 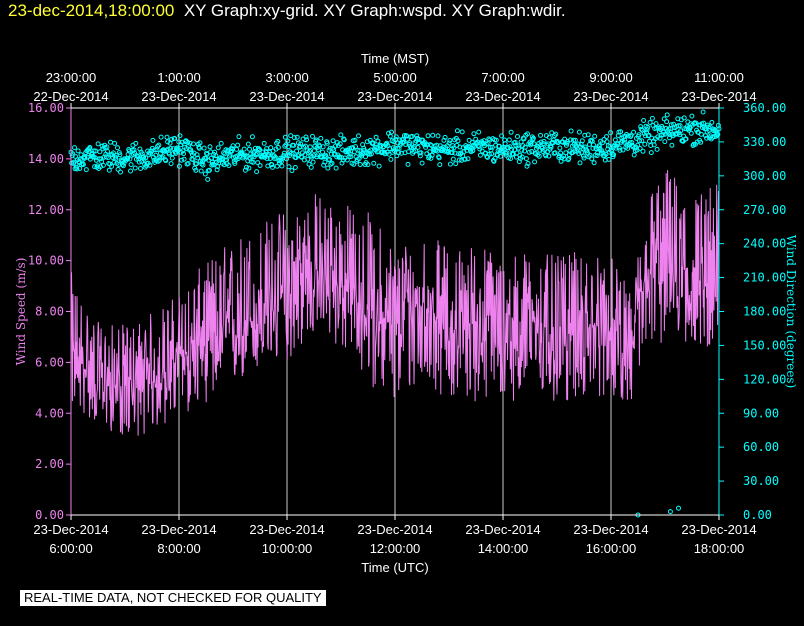 I want to click on y-left-tick-label: 8.00, so click(x=49, y=312).